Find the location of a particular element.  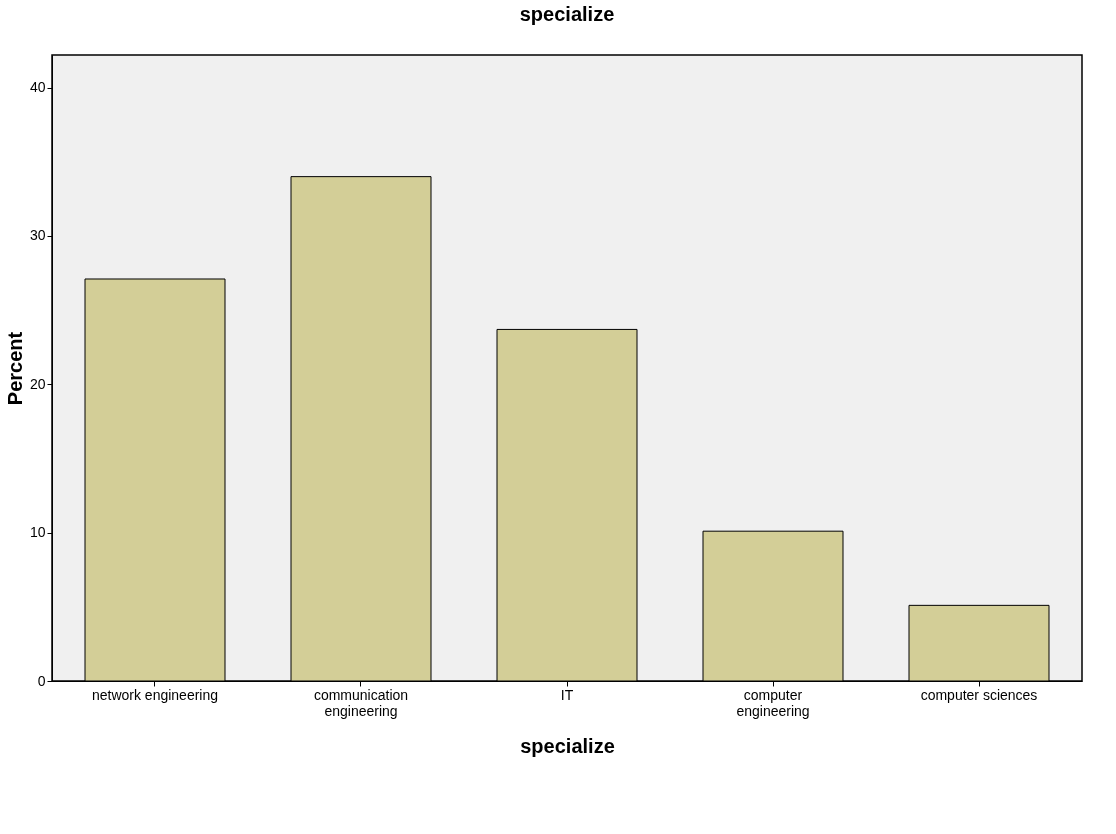

y-tick-label: 0 is located at coordinates (41, 680).